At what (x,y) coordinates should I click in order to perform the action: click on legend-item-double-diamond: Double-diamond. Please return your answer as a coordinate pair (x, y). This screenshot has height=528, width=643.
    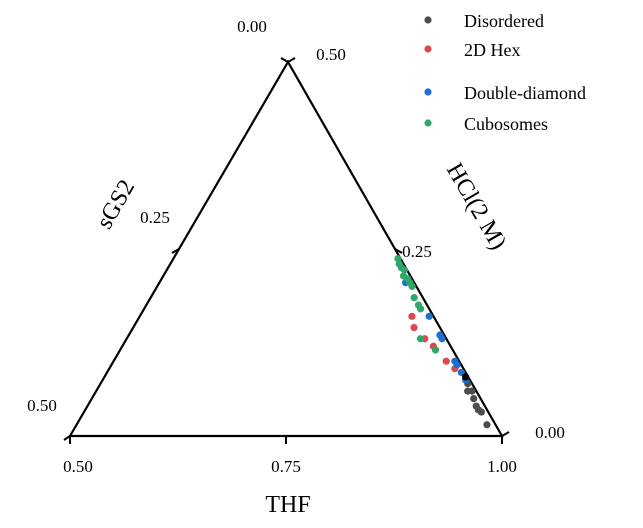
    Looking at the image, I should click on (505, 93).